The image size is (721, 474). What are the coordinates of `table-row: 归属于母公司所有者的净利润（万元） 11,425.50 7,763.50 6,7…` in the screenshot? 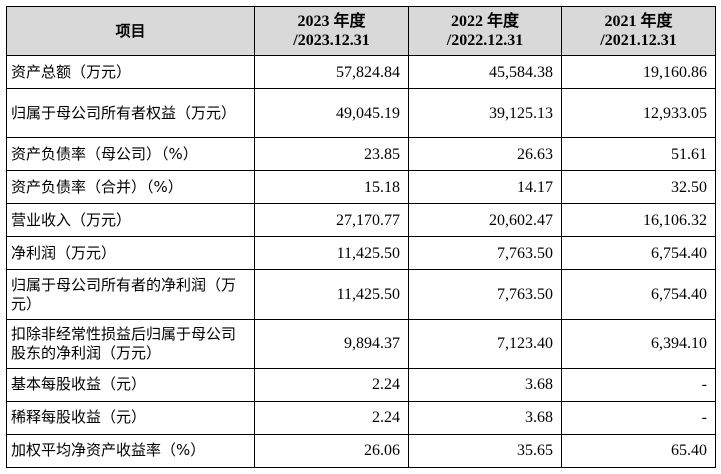 It's located at (361, 294).